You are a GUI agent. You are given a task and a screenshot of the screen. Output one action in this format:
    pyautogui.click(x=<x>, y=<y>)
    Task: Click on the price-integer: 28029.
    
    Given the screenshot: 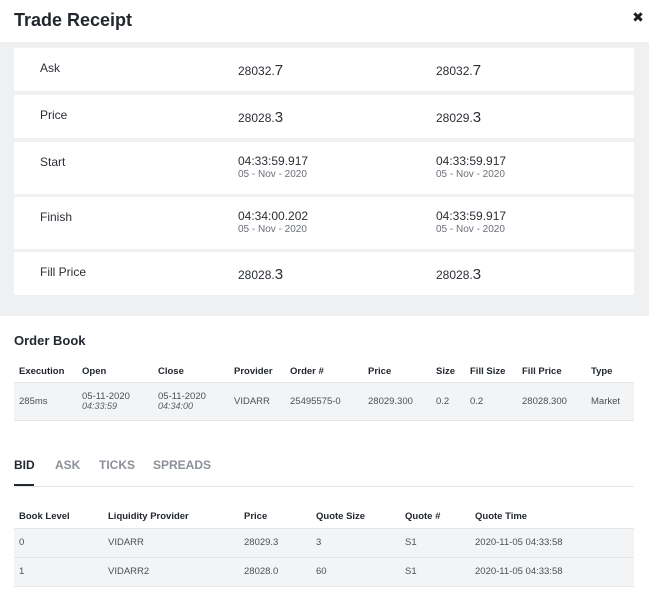 What is the action you would take?
    pyautogui.click(x=454, y=118)
    